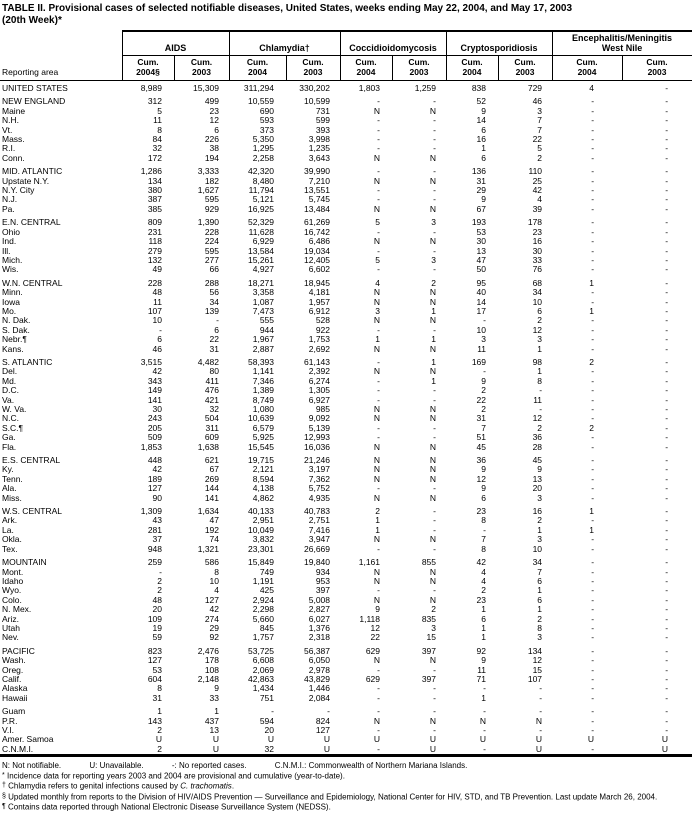  I want to click on value-cell: 1,161, so click(369, 563).